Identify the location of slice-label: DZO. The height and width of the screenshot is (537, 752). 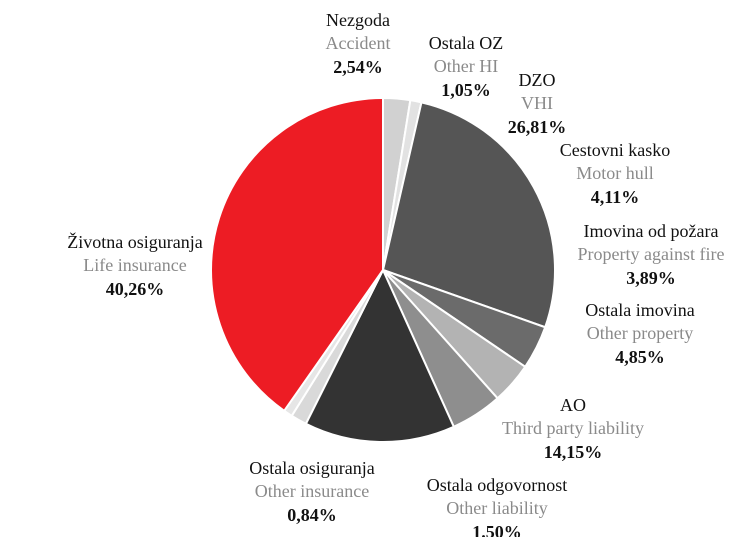
(537, 80).